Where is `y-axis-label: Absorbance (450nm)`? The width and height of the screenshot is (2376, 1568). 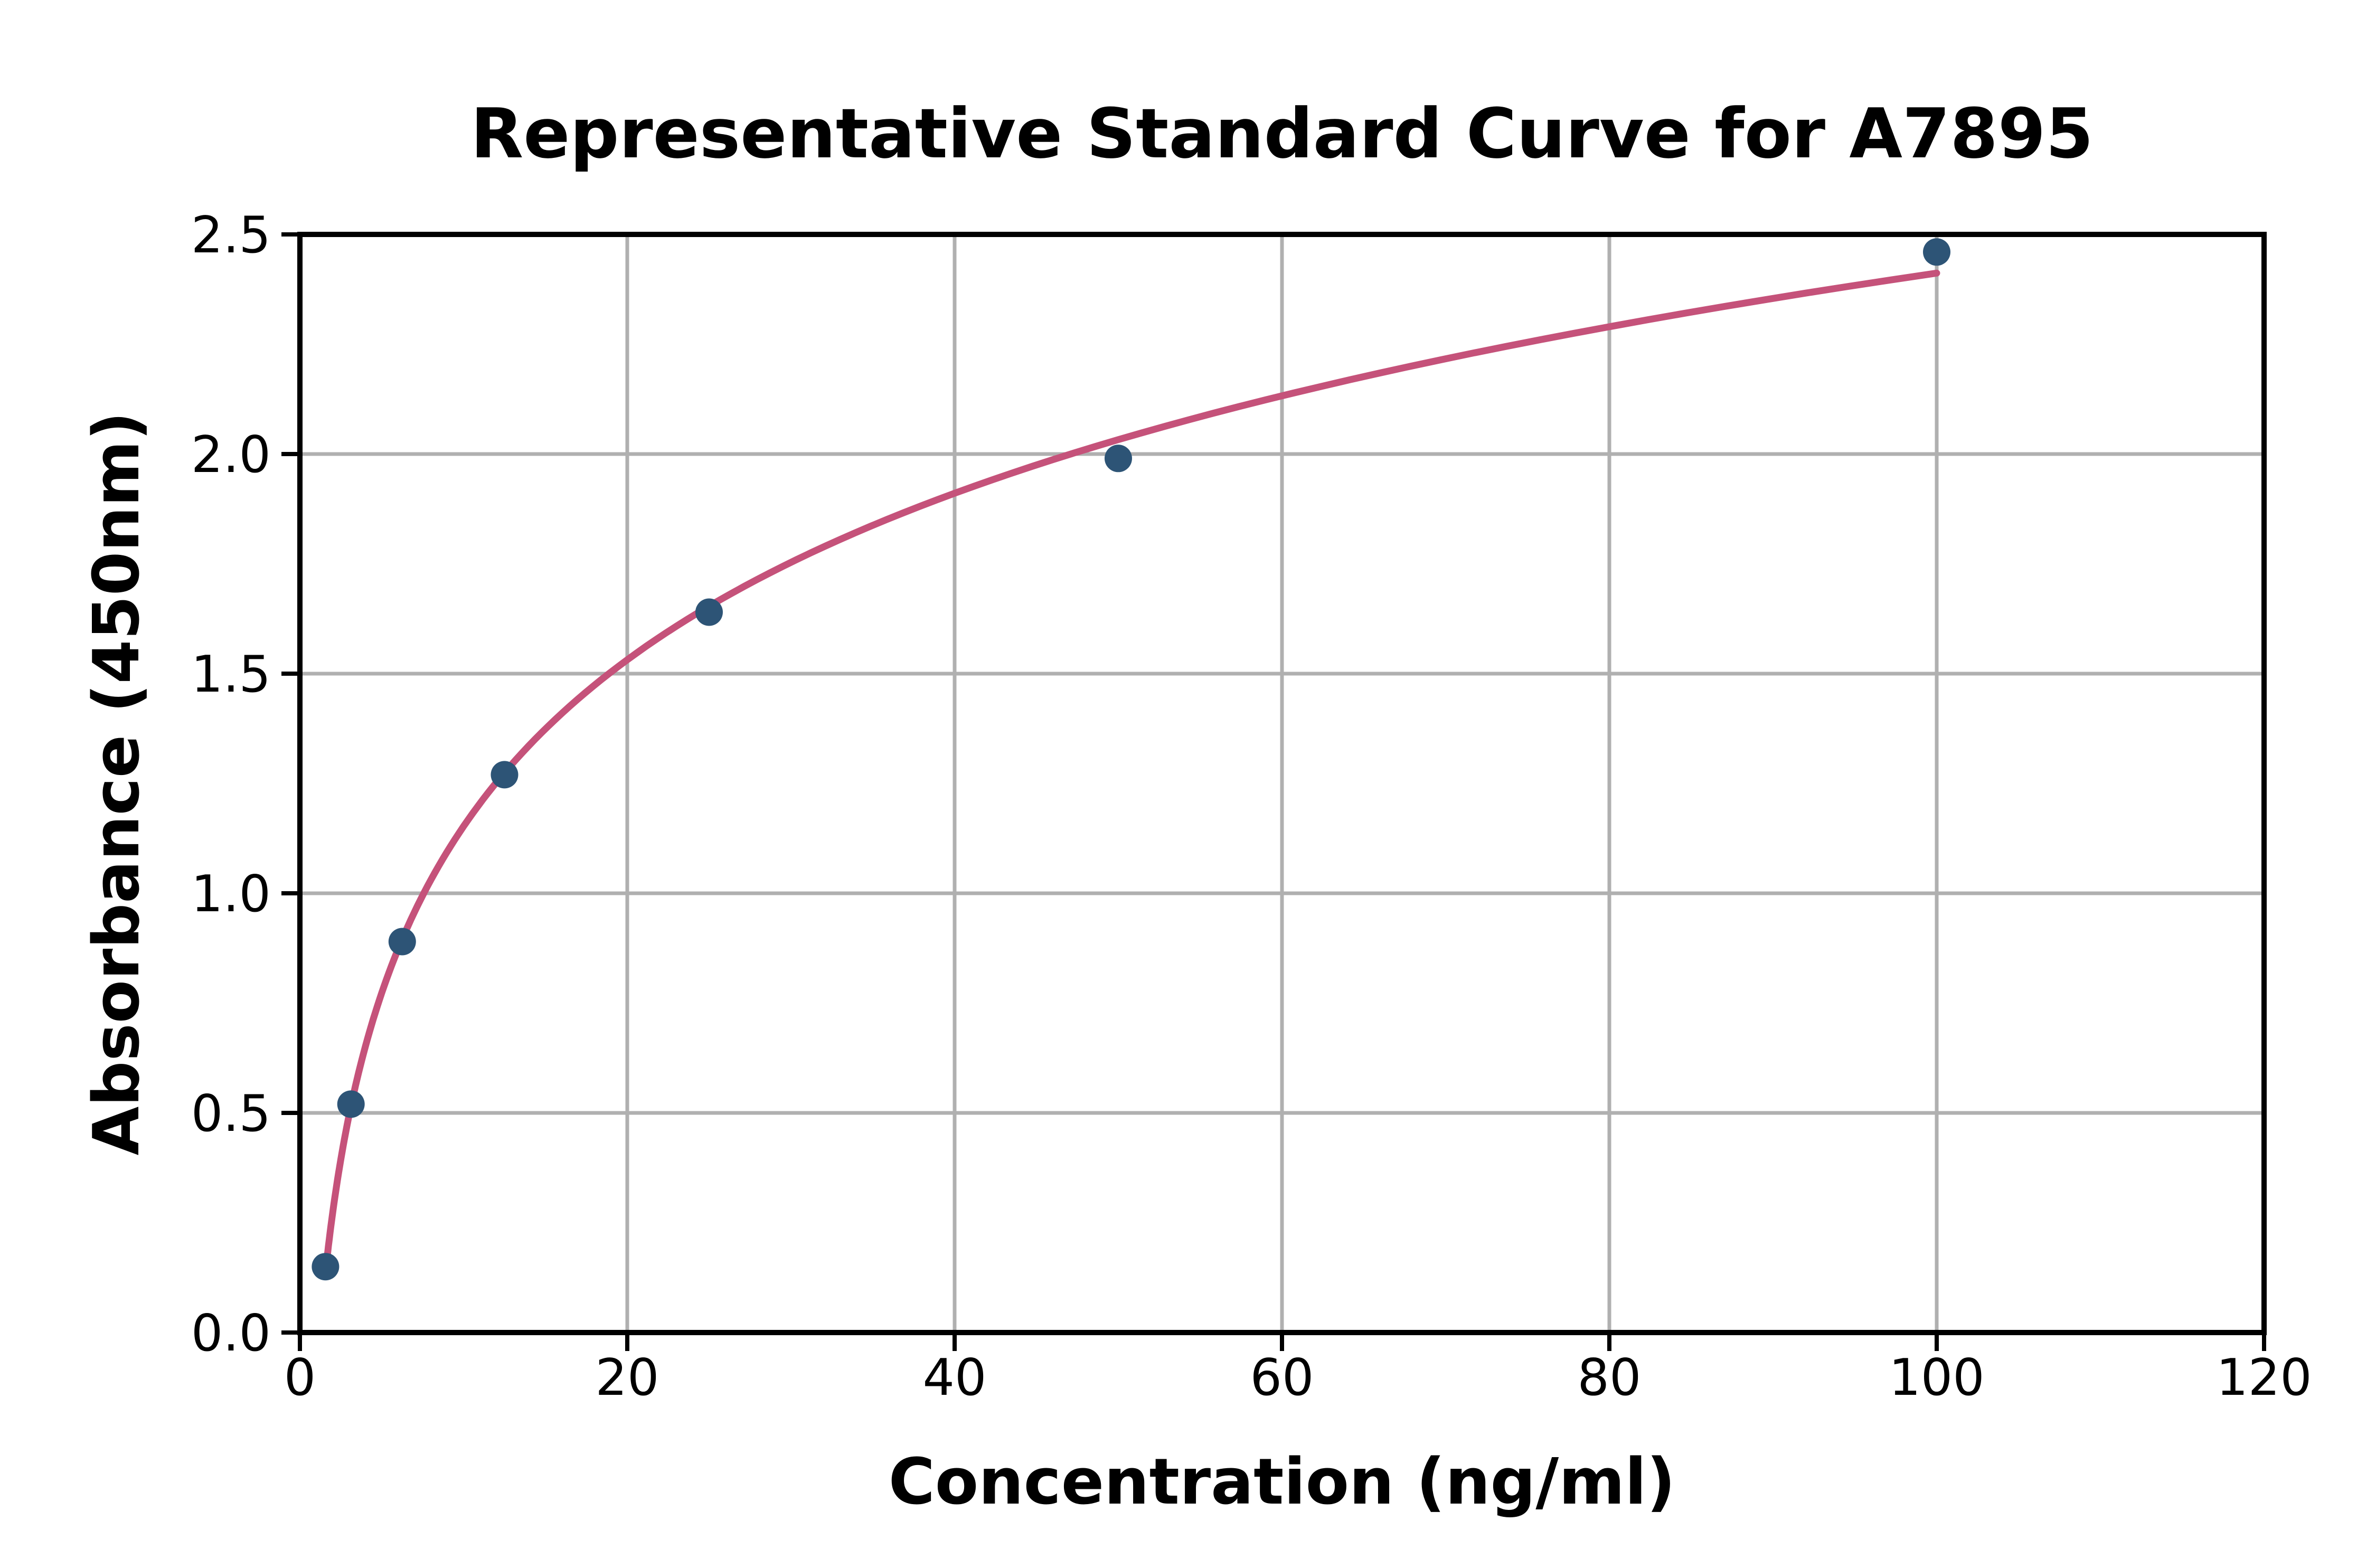 y-axis-label: Absorbance (450nm) is located at coordinates (117, 783).